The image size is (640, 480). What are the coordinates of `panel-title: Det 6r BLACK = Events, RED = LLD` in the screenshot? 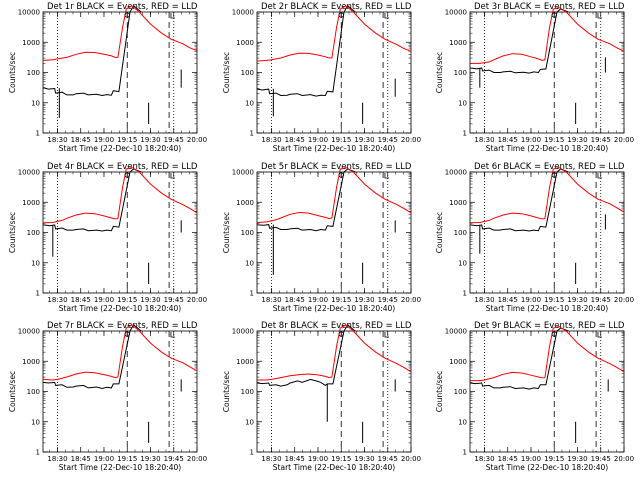 It's located at (549, 167).